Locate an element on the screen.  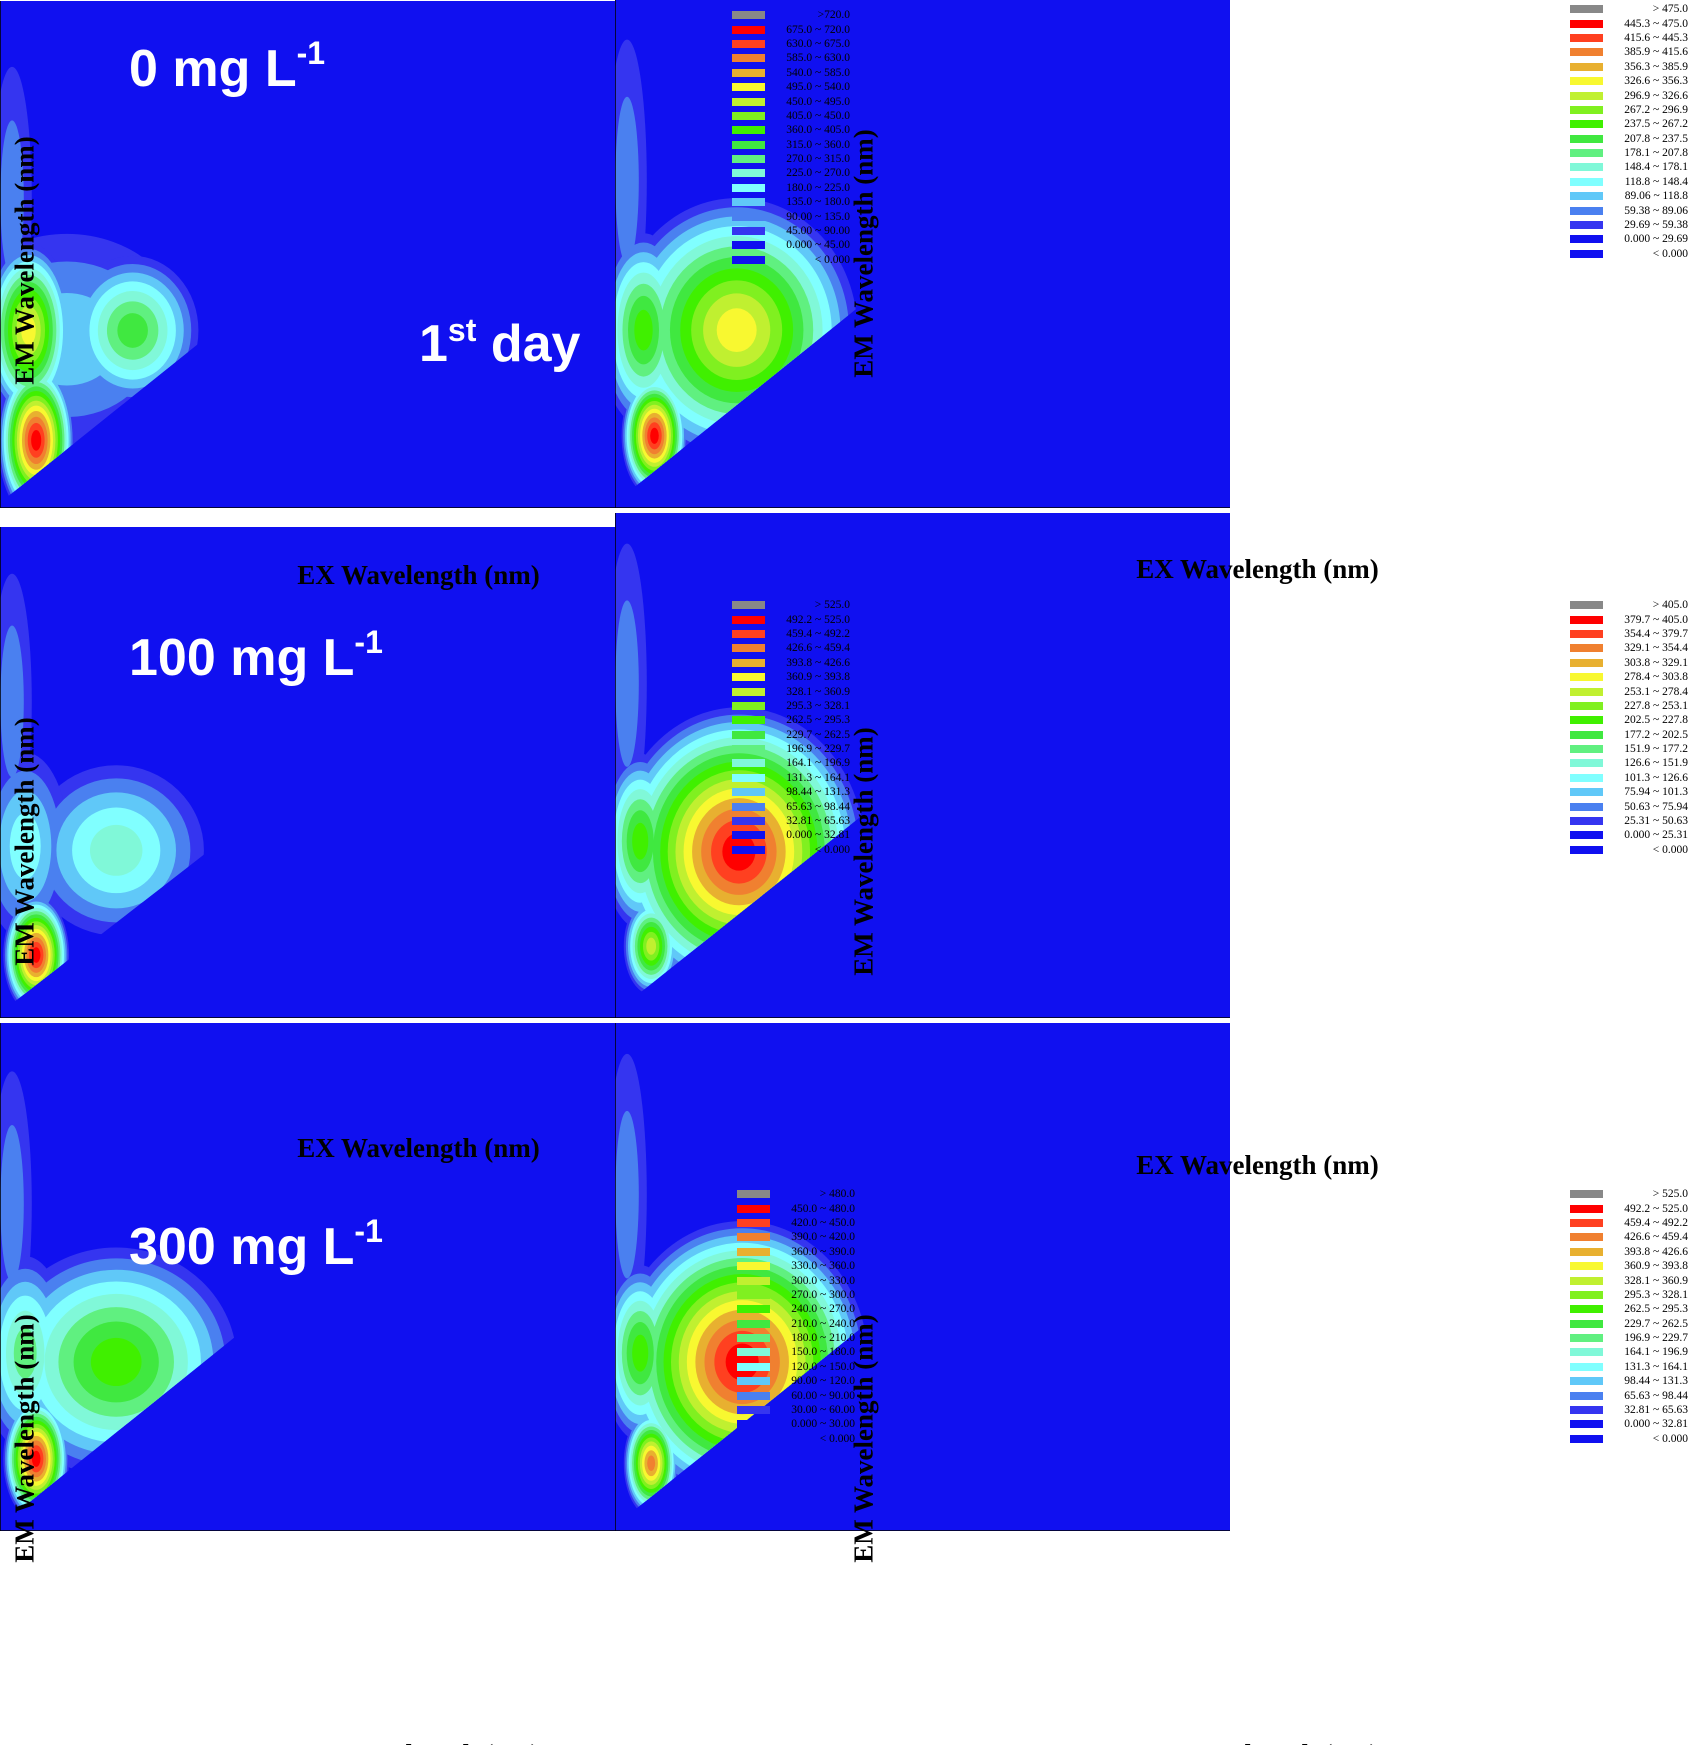
concentration-value: 300 mg L is located at coordinates (242, 1247).